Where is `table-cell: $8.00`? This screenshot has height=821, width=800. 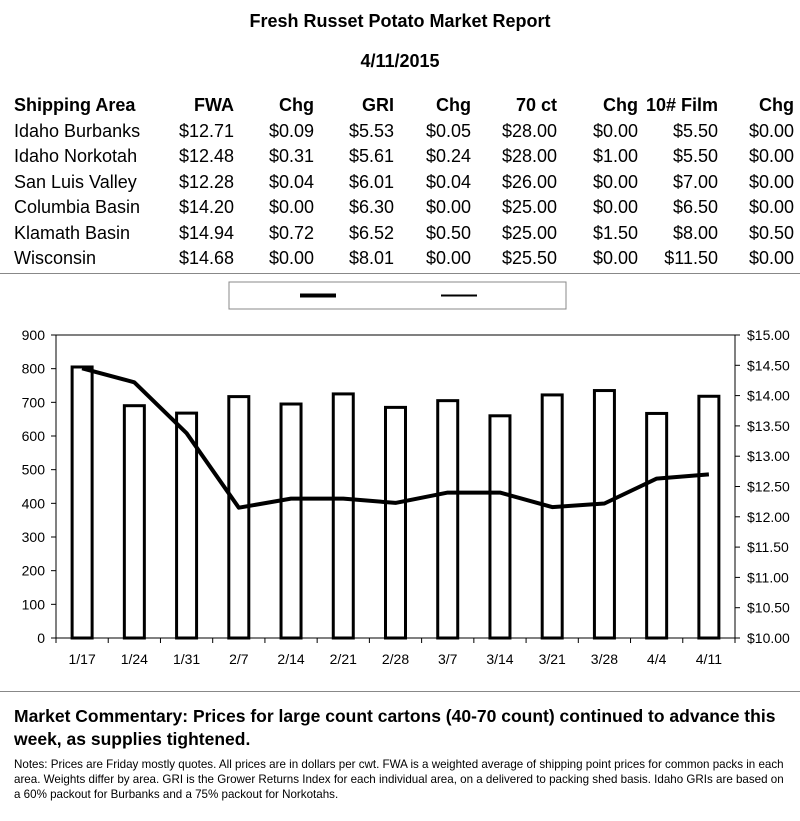
table-cell: $8.00 is located at coordinates (695, 232).